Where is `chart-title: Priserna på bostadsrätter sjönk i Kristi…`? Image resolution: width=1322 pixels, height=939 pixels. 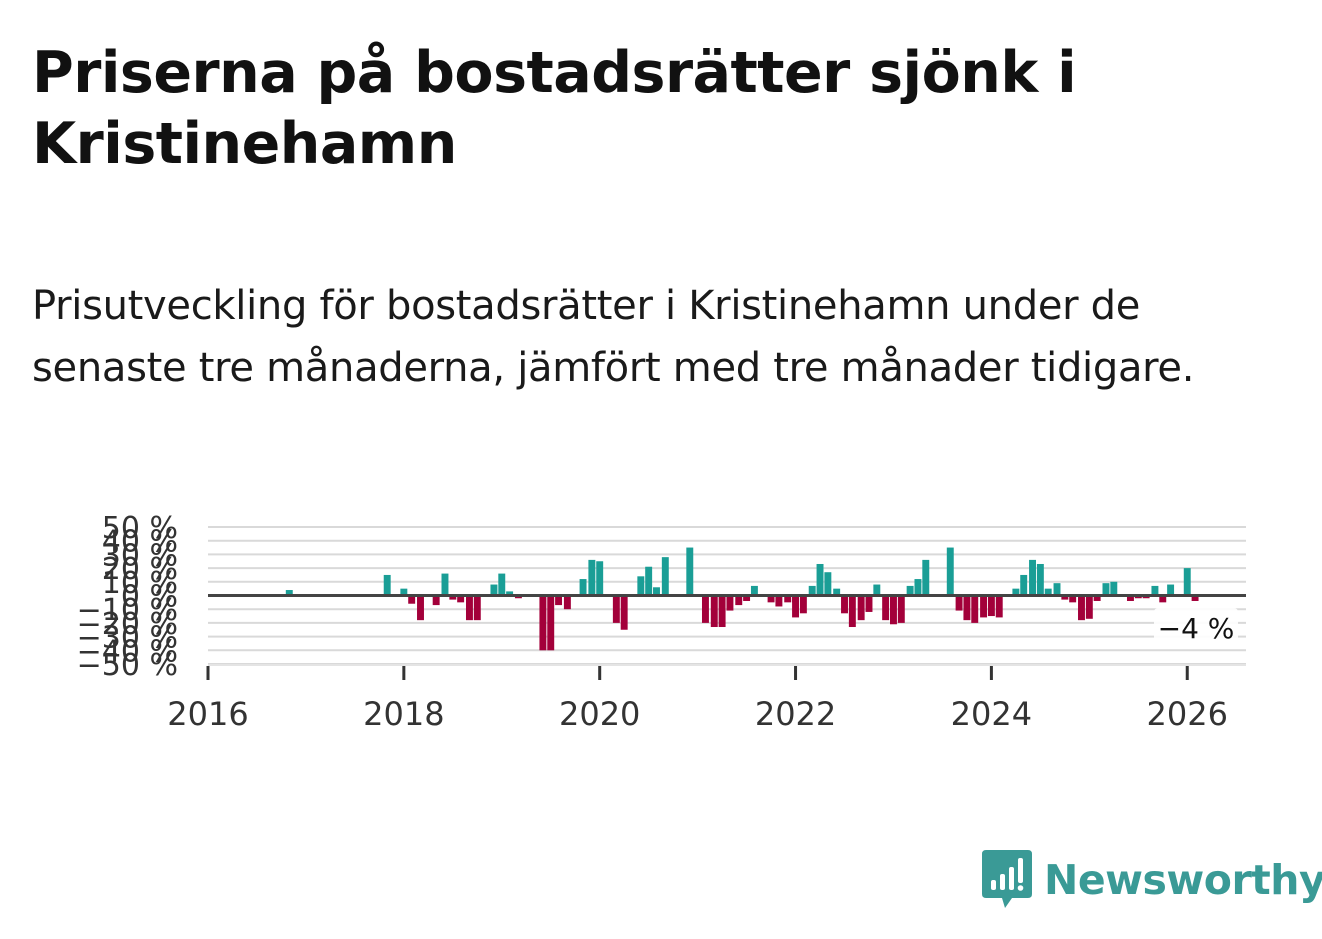 chart-title: Priserna på bostadsrätter sjönk i Kristi… is located at coordinates (554, 108).